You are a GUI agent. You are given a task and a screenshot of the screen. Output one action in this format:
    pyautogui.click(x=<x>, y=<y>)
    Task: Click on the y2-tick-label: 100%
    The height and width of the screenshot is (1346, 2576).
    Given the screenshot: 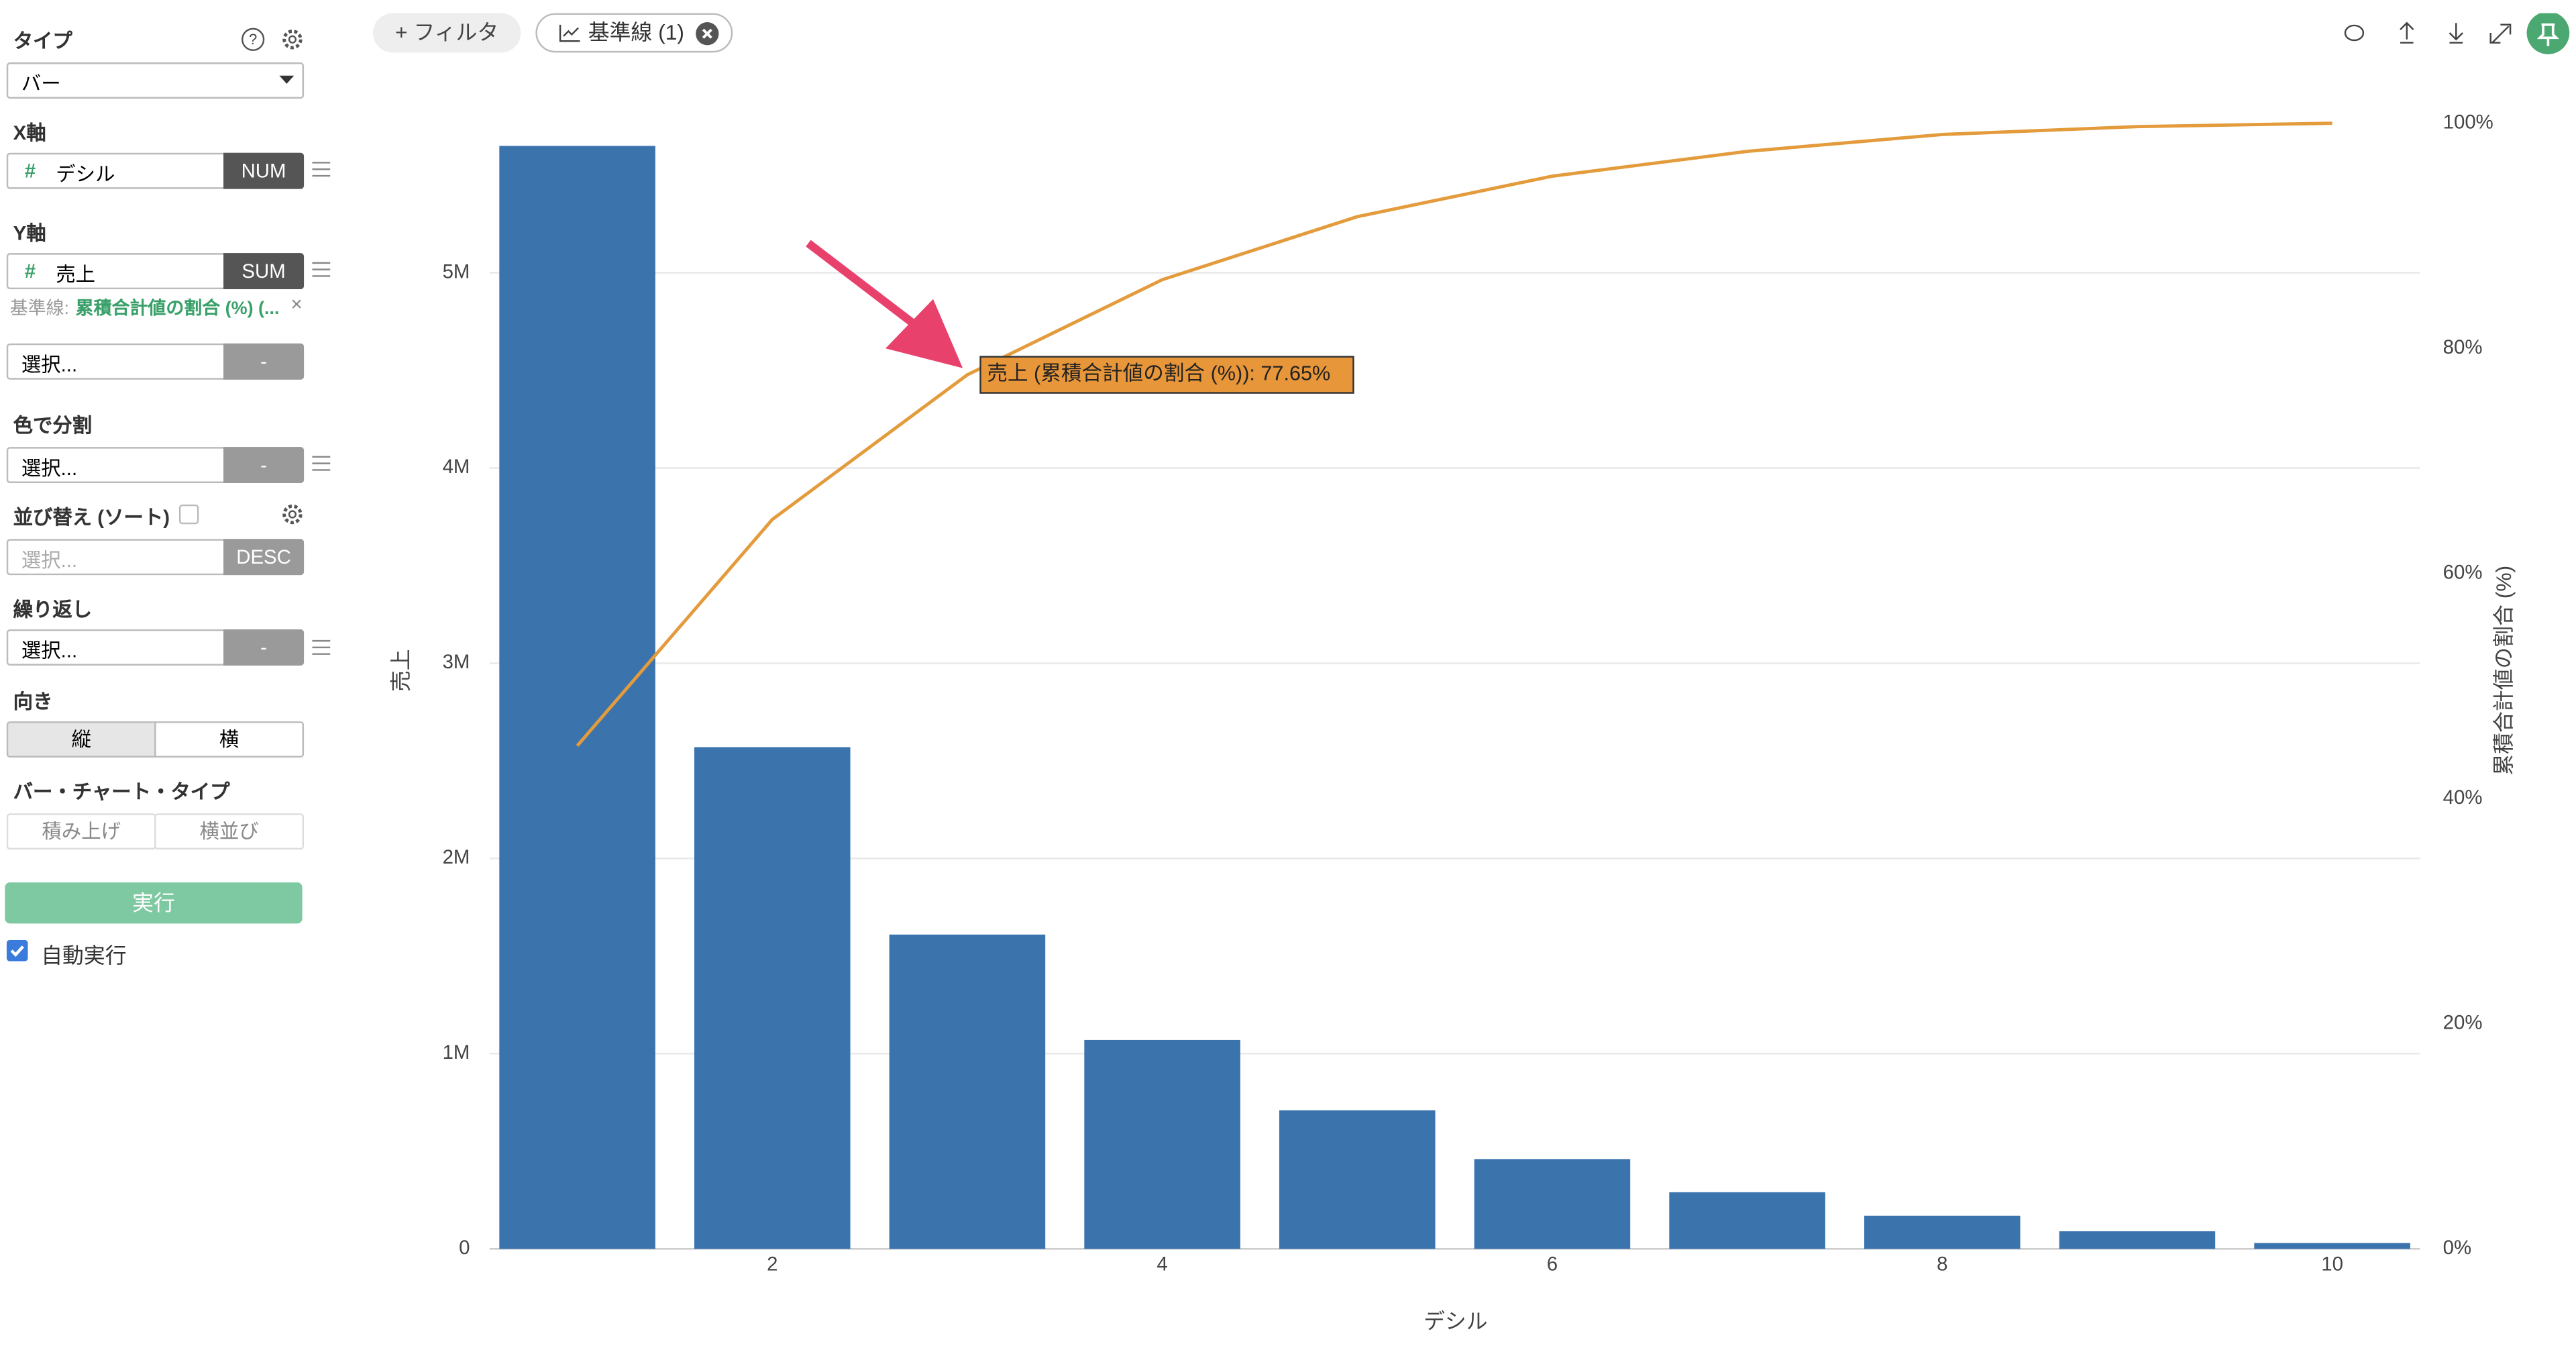 What is the action you would take?
    pyautogui.click(x=2468, y=122)
    